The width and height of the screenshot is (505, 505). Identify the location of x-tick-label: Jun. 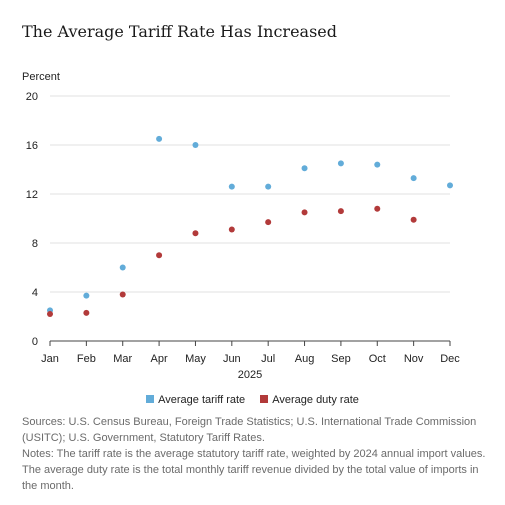
(232, 359).